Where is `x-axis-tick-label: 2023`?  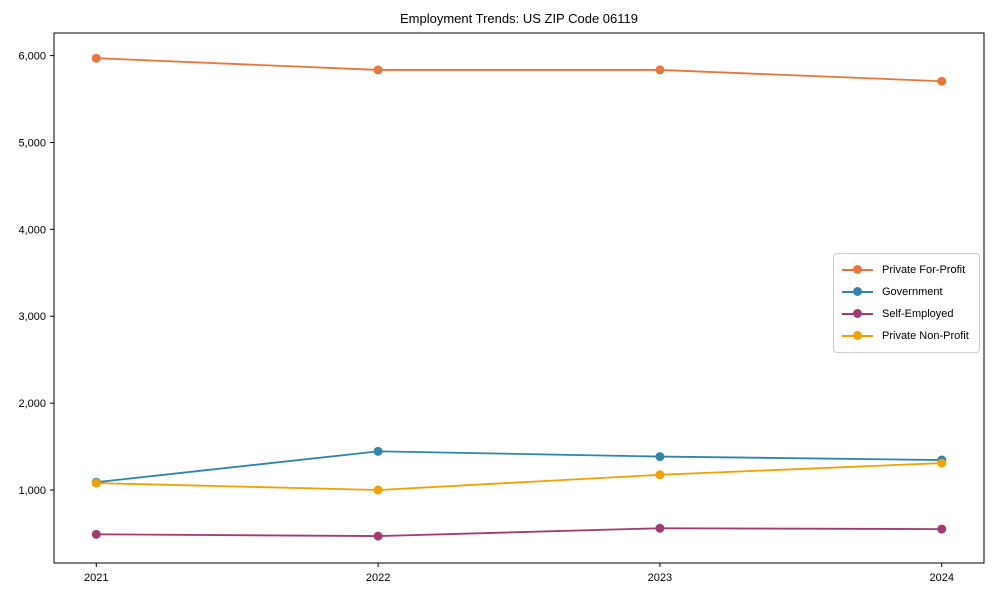 x-axis-tick-label: 2023 is located at coordinates (660, 578).